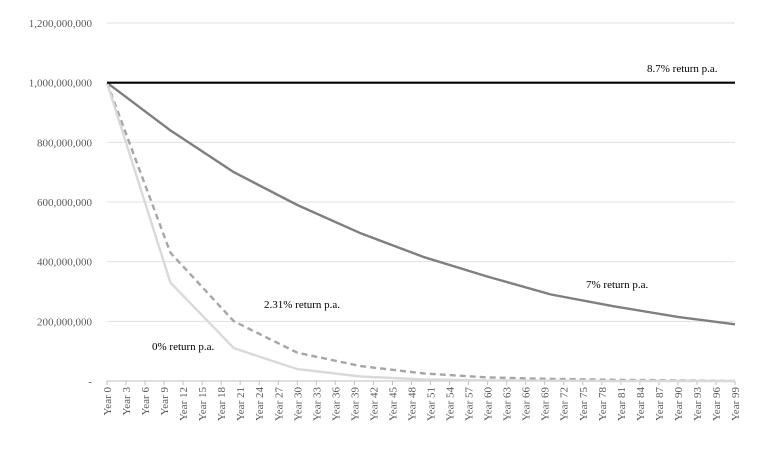 The width and height of the screenshot is (760, 450). What do you see at coordinates (222, 404) in the screenshot?
I see `x-tick-label: Year 18` at bounding box center [222, 404].